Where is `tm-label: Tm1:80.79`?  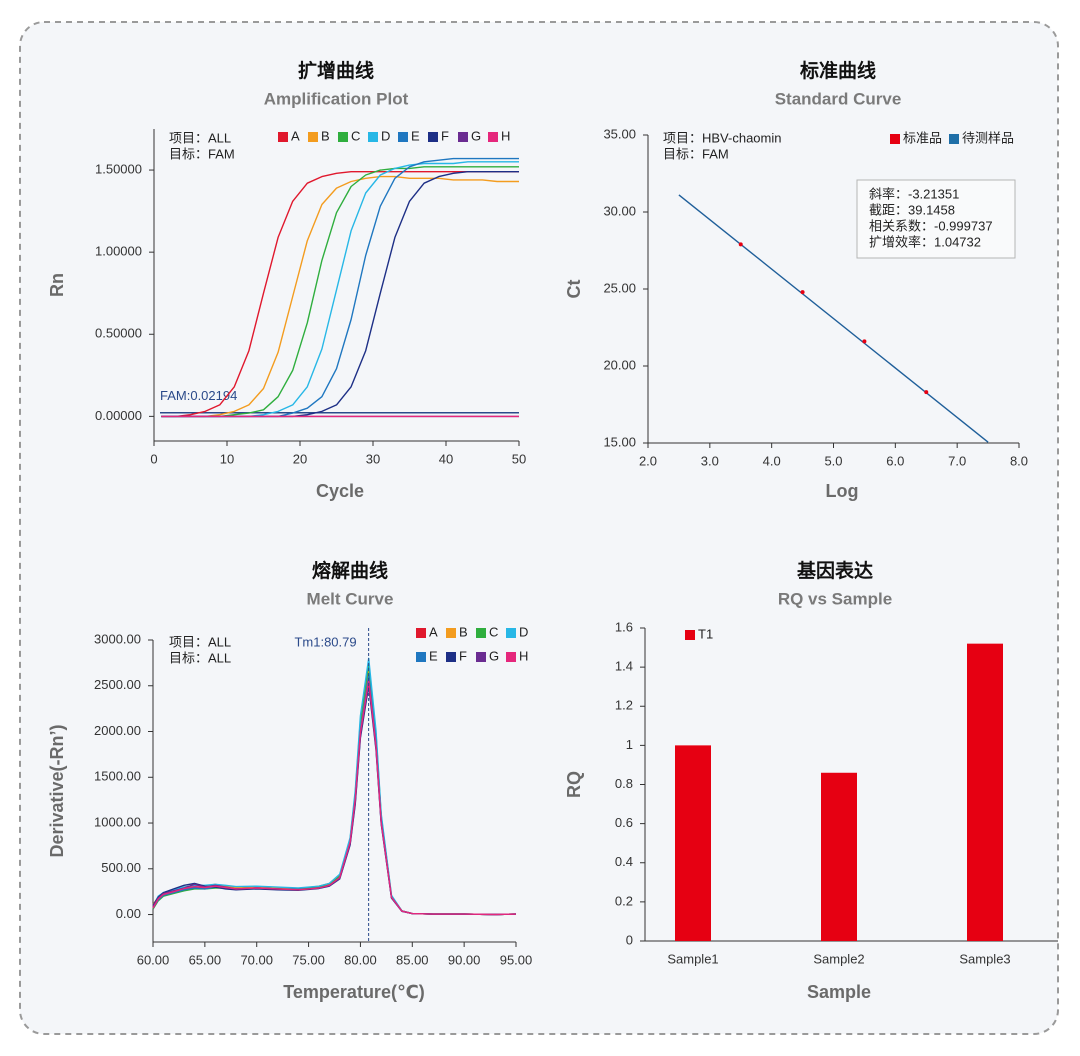 tm-label: Tm1:80.79 is located at coordinates (325, 641).